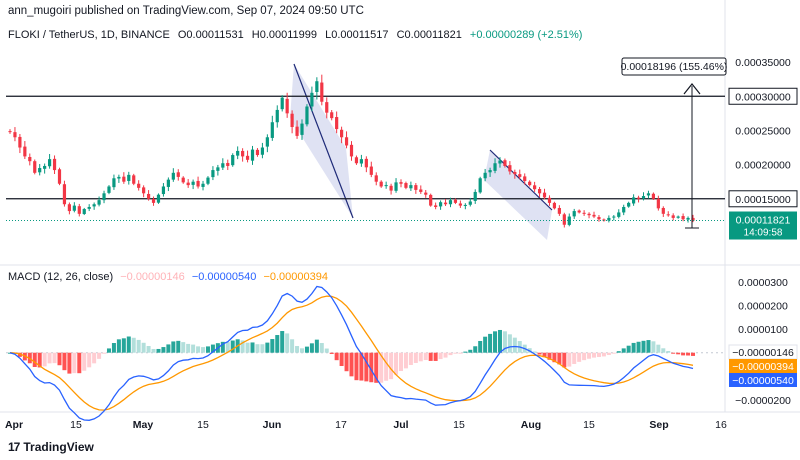  I want to click on price-tick-label: 0.00035000, so click(763, 63).